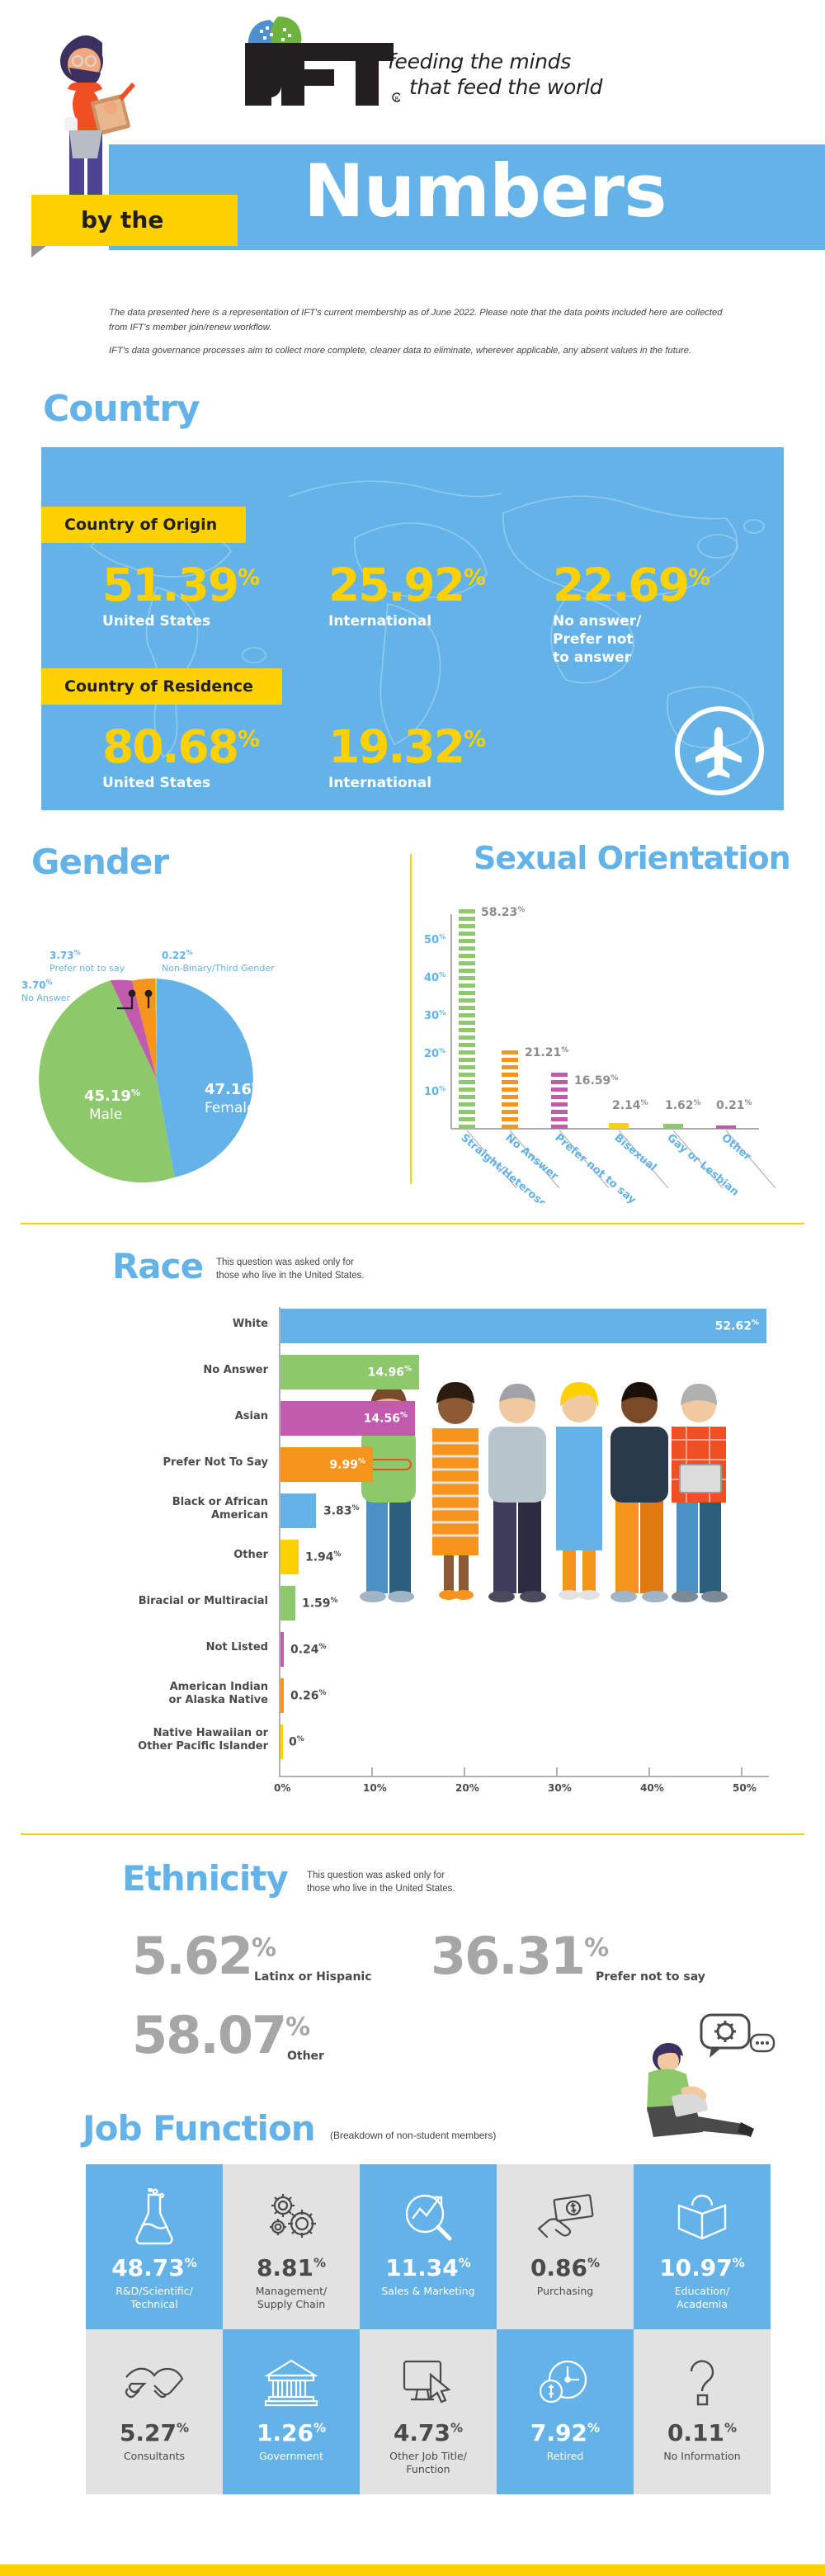 The width and height of the screenshot is (825, 2576). What do you see at coordinates (132, 993) in the screenshot?
I see `leader-dot-prefer` at bounding box center [132, 993].